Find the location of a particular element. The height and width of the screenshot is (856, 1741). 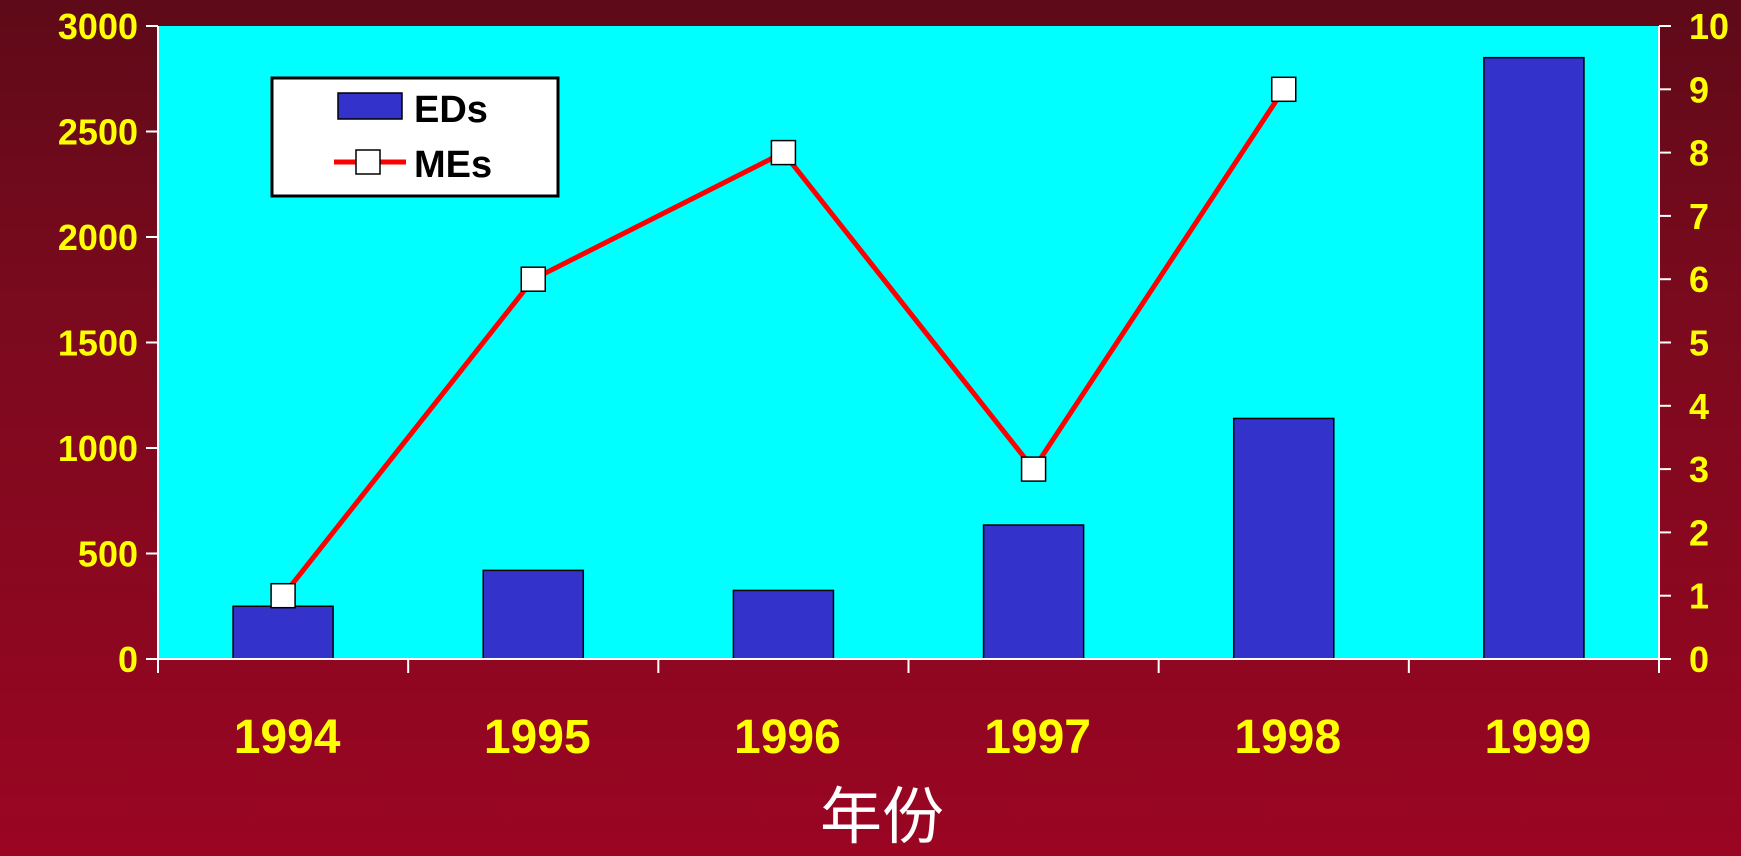

marker-mes-1995 is located at coordinates (533, 279).